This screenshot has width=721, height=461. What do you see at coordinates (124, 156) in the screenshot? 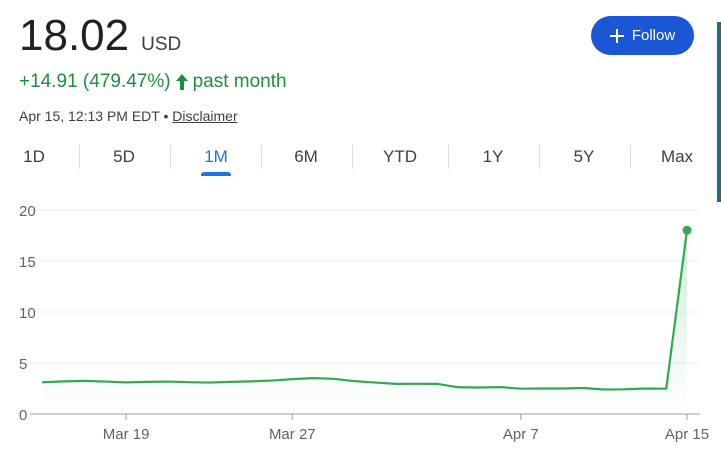
I see `tab-5d: 5D` at bounding box center [124, 156].